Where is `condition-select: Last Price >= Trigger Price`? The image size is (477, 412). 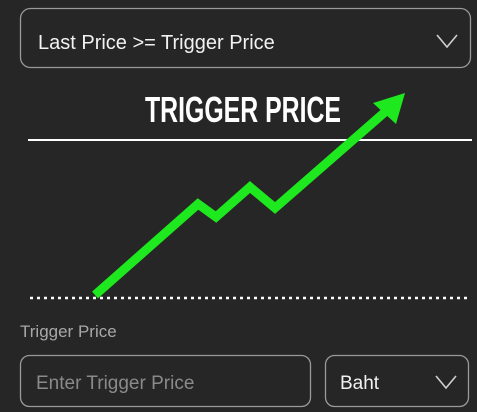
condition-select: Last Price >= Trigger Price is located at coordinates (245, 38).